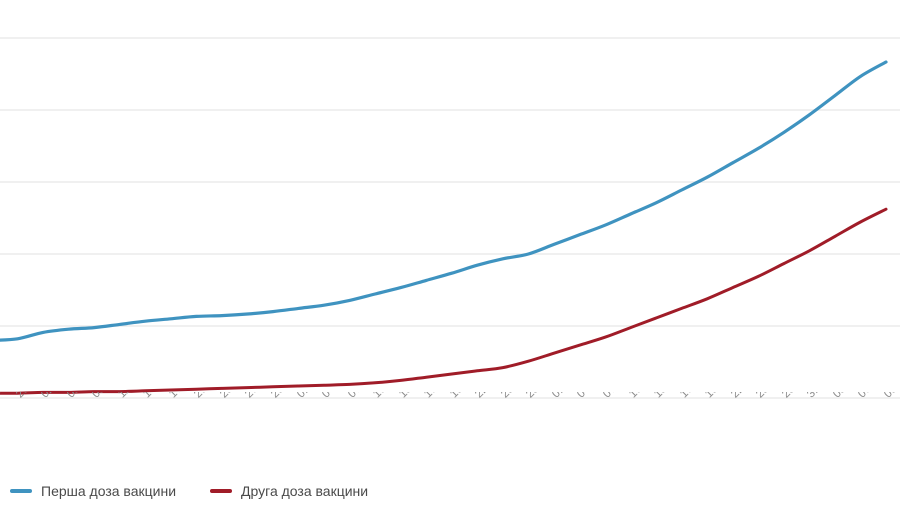  I want to click on x-tick-label: 07.06.2021, so click(371, 396).